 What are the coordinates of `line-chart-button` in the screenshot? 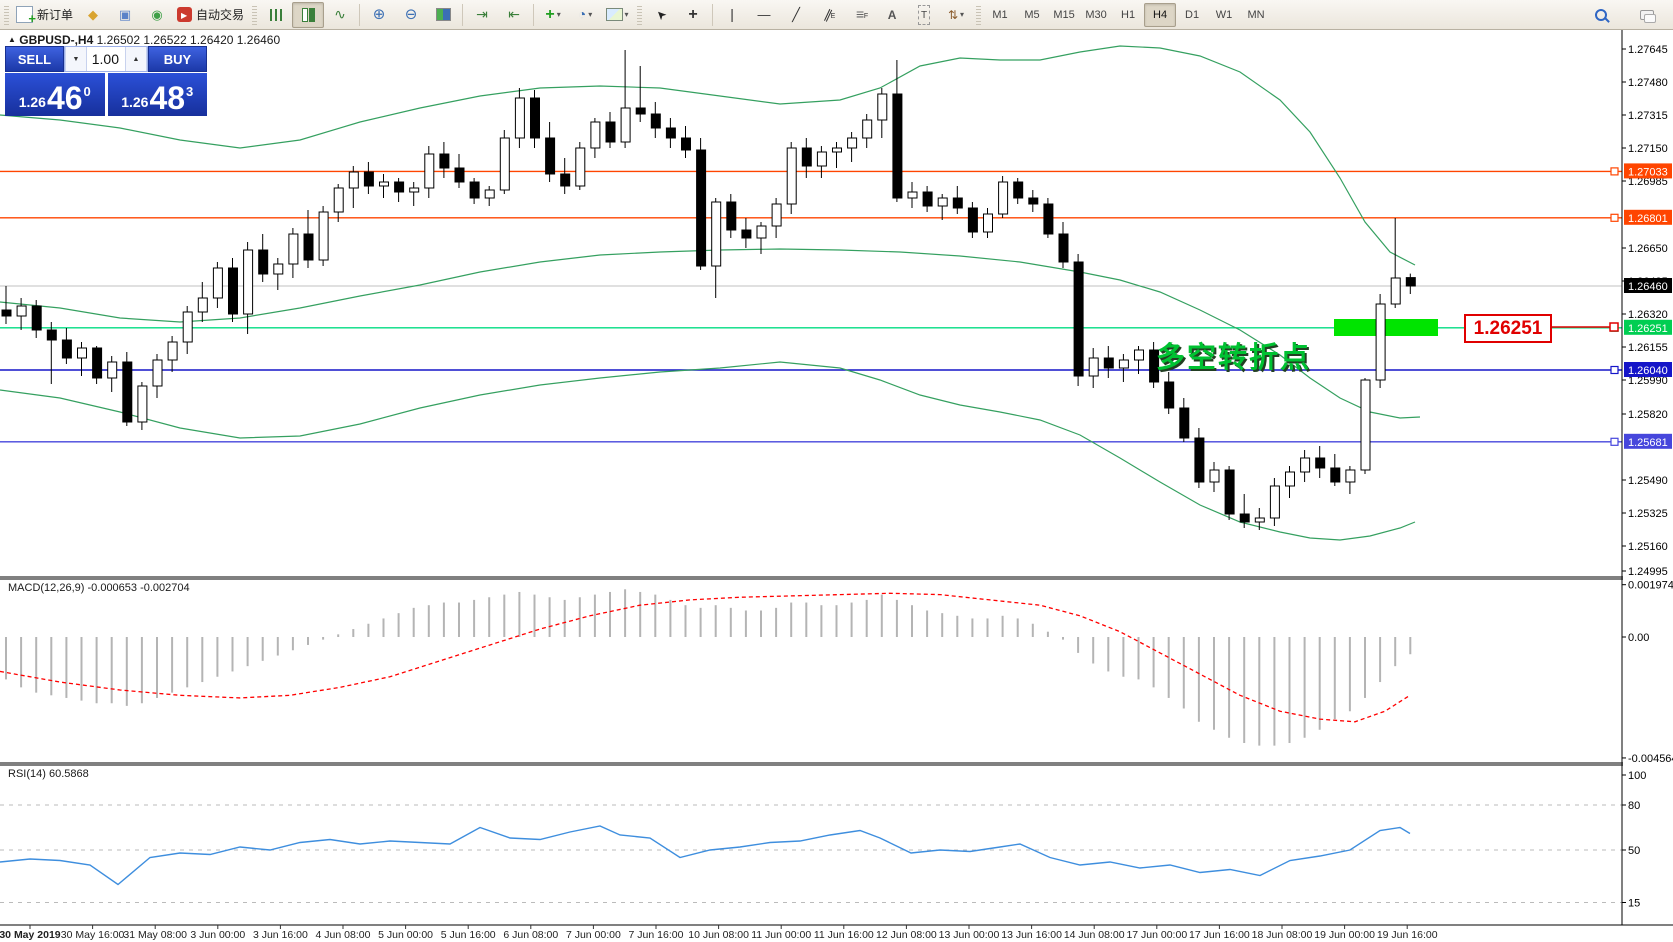 It's located at (340, 15).